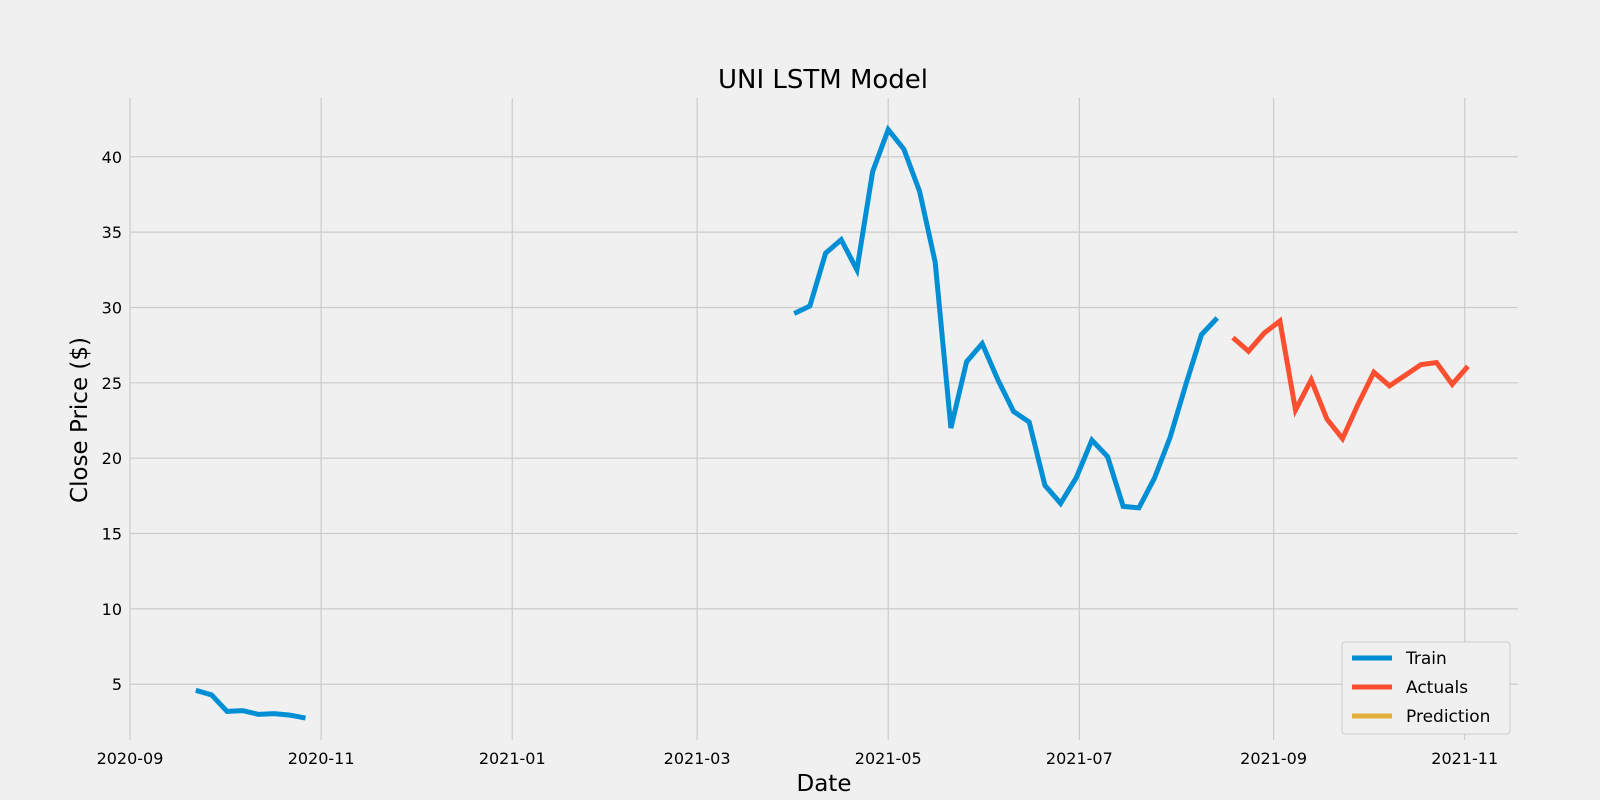 The width and height of the screenshot is (1600, 800). I want to click on y-tick-label: 30, so click(112, 307).